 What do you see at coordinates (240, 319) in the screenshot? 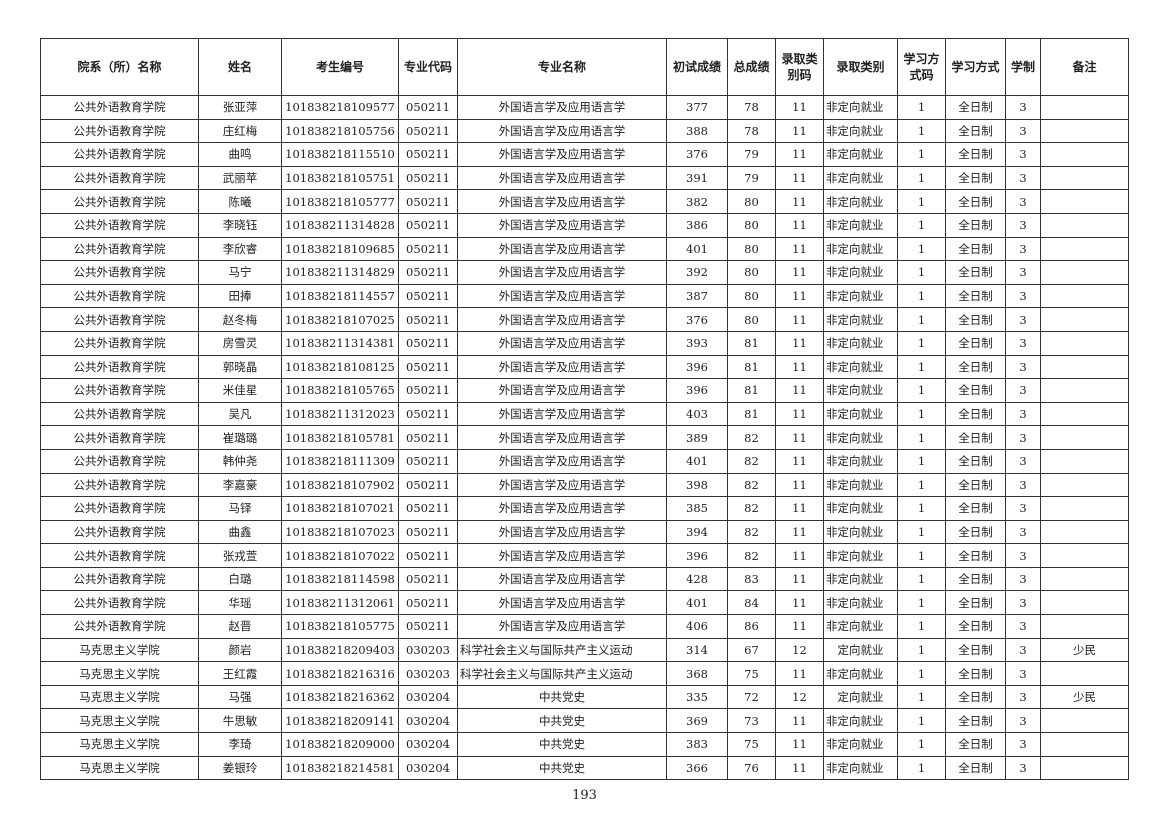
I see `cell-name: 赵冬梅` at bounding box center [240, 319].